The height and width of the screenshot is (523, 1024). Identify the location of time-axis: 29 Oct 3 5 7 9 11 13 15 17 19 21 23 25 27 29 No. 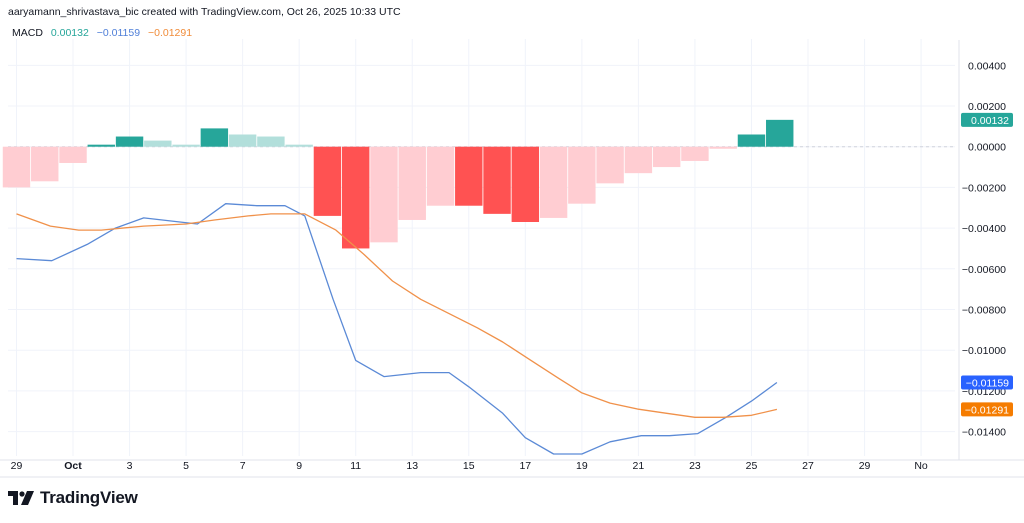
(469, 466).